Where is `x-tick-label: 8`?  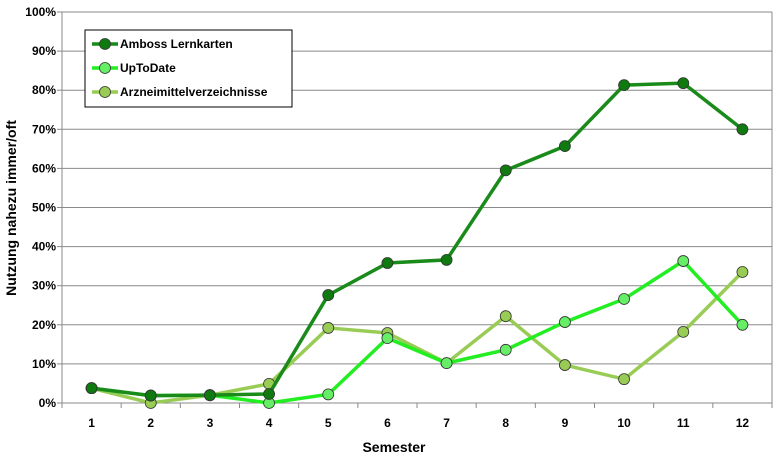 x-tick-label: 8 is located at coordinates (505, 423).